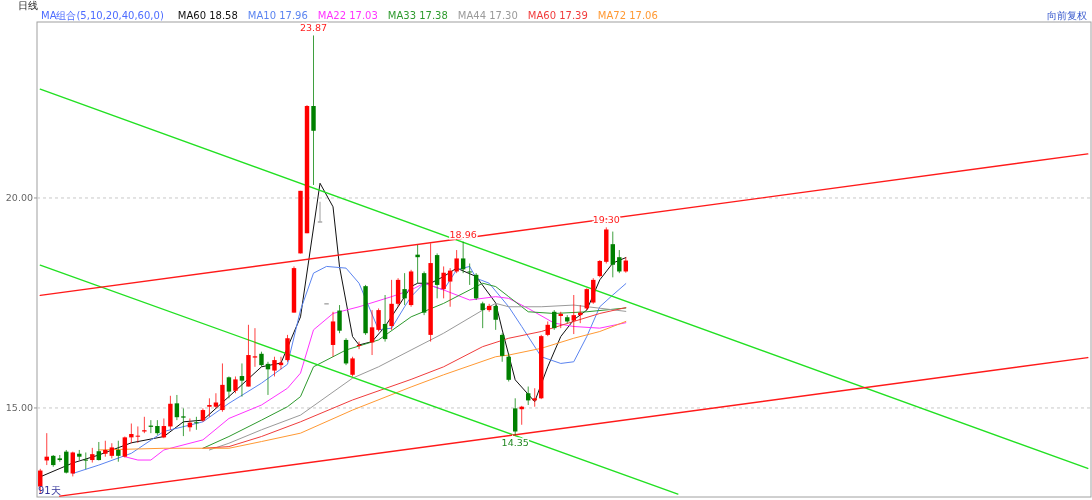  What do you see at coordinates (313, 28) in the screenshot?
I see `price-label: 23.87` at bounding box center [313, 28].